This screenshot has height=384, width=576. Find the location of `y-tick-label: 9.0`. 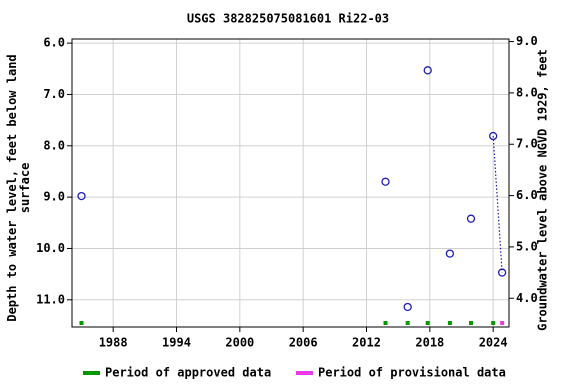

y-tick-label: 9.0 is located at coordinates (54, 197).